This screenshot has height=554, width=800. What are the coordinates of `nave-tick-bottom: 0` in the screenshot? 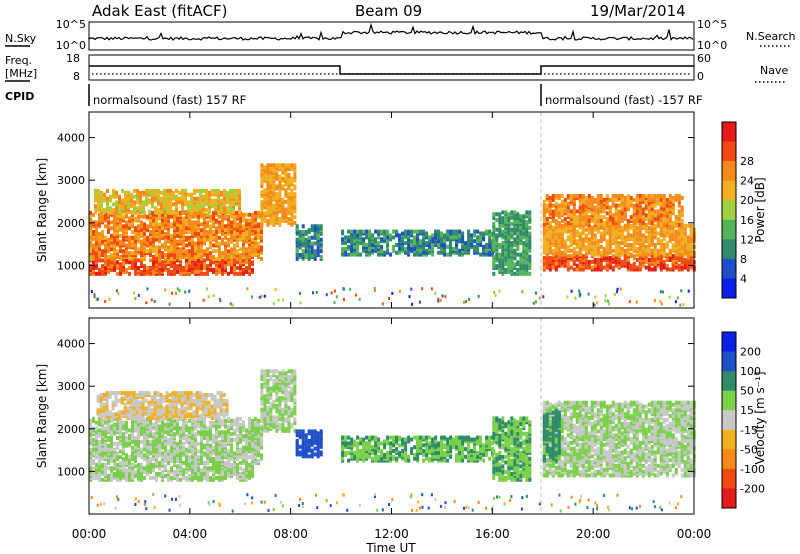 It's located at (700, 76).